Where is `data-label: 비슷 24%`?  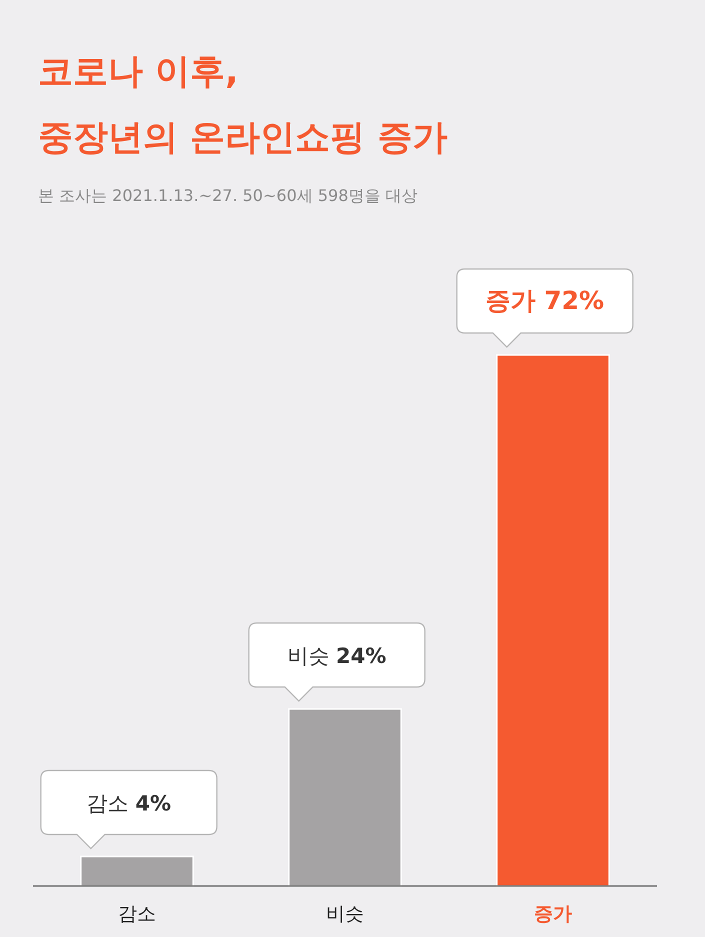 data-label: 비슷 24% is located at coordinates (336, 656).